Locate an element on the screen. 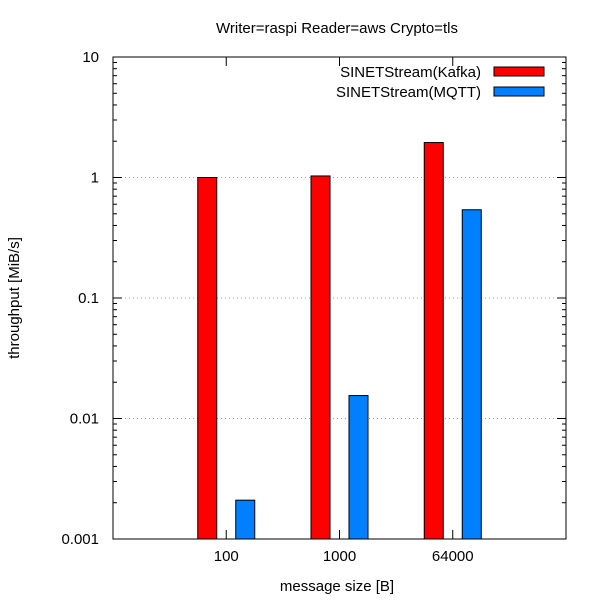 Image resolution: width=600 pixels, height=600 pixels. legend-label: SINETStream(MQTT) is located at coordinates (408, 92).